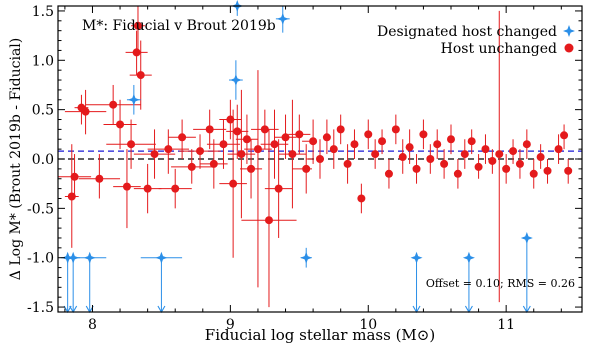 This screenshot has height=350, width=595. Describe the element at coordinates (43, 111) in the screenshot. I see `y-tick-label: 0.5` at that location.